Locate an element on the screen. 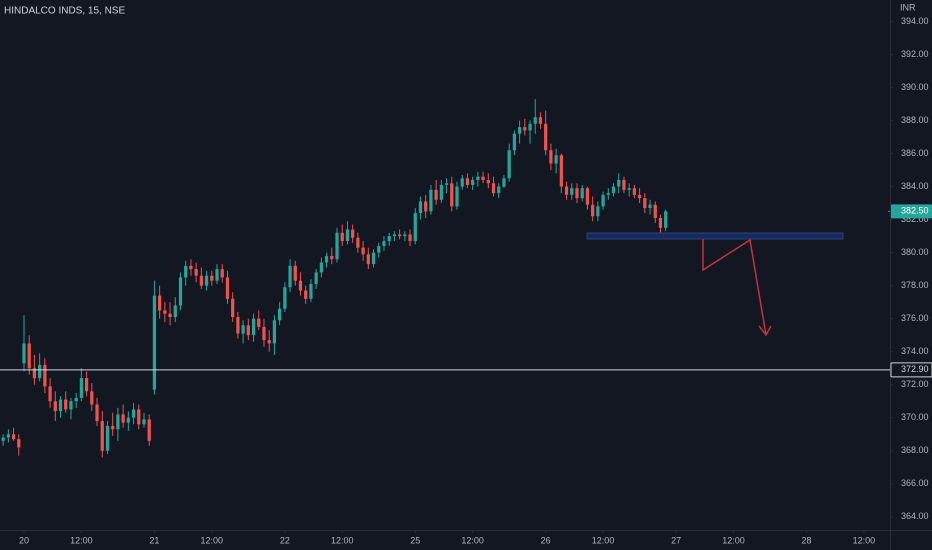  y-tick-label: 372.00 is located at coordinates (915, 384).